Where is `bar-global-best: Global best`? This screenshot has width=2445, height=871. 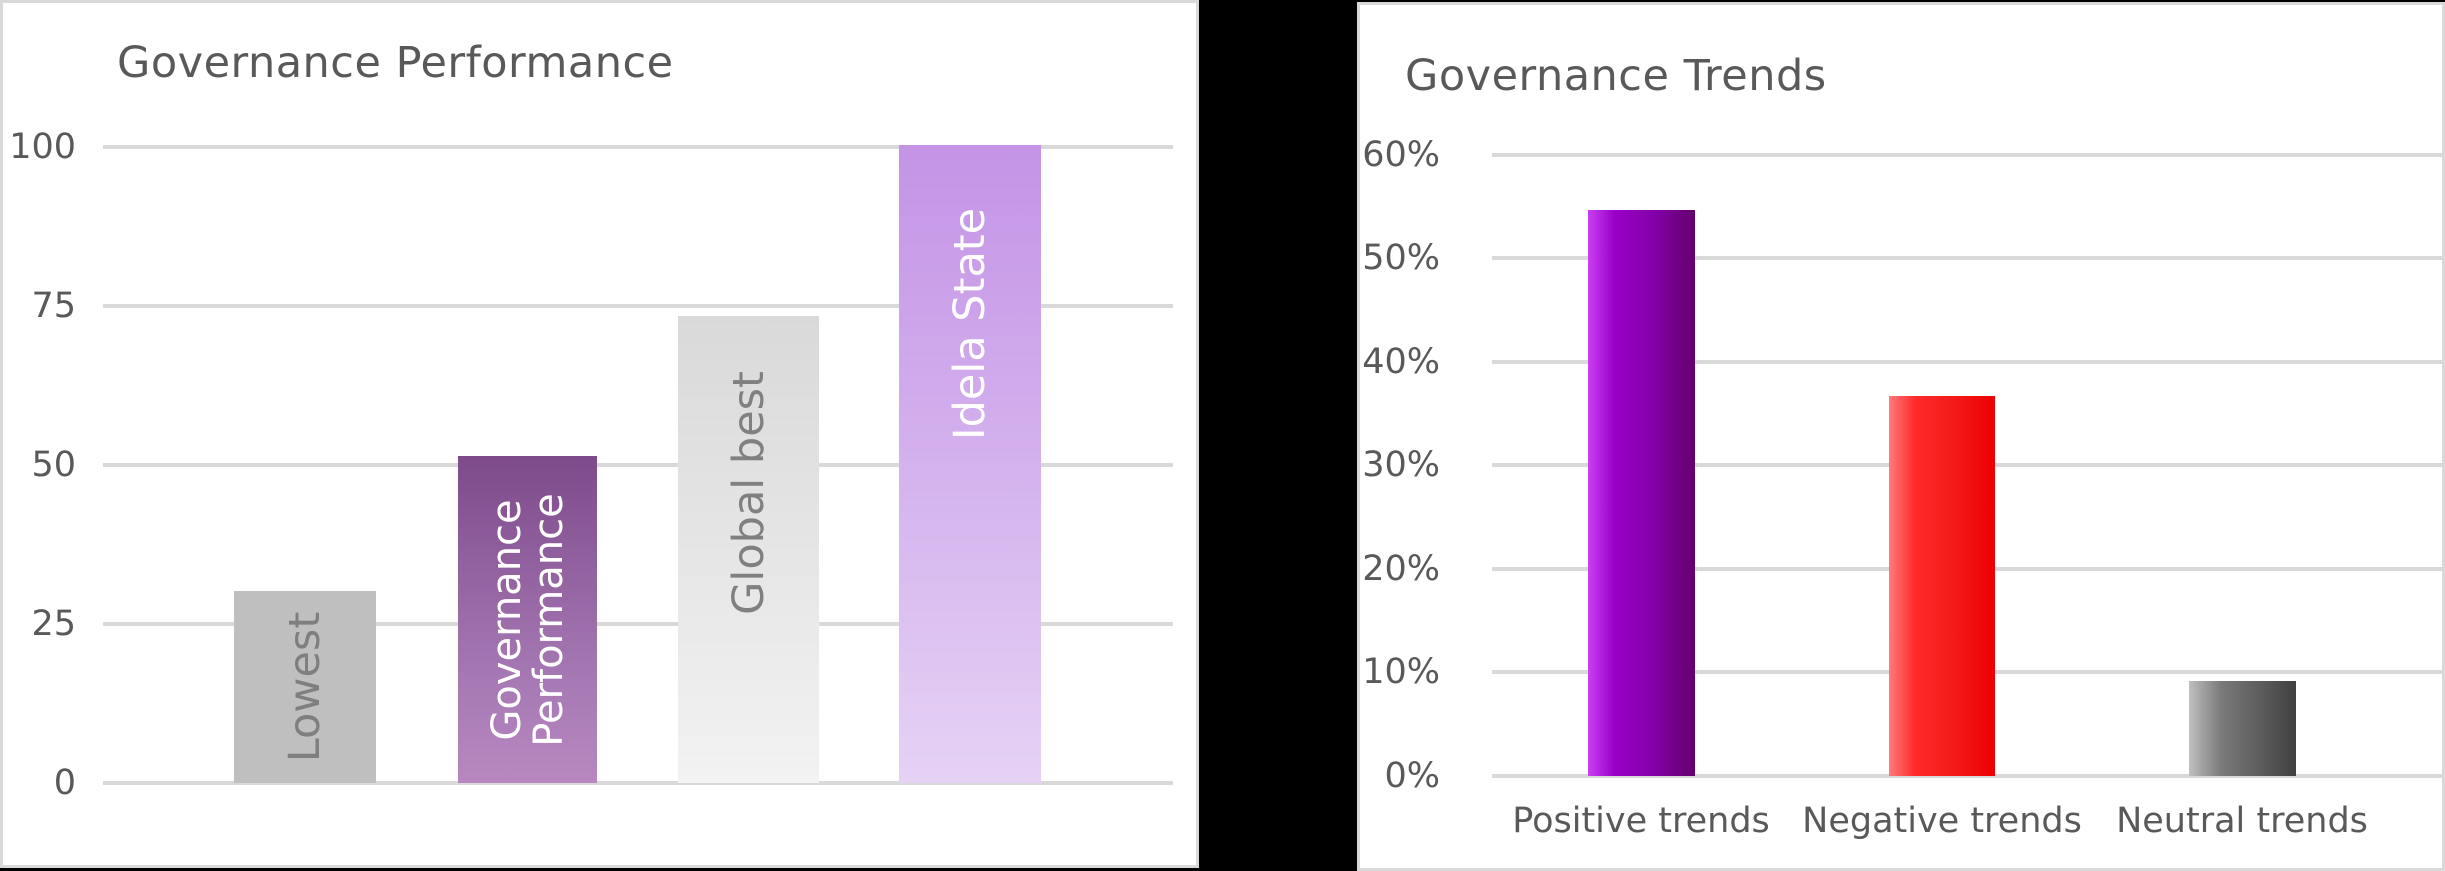
bar-global-best: Global best is located at coordinates (748, 549).